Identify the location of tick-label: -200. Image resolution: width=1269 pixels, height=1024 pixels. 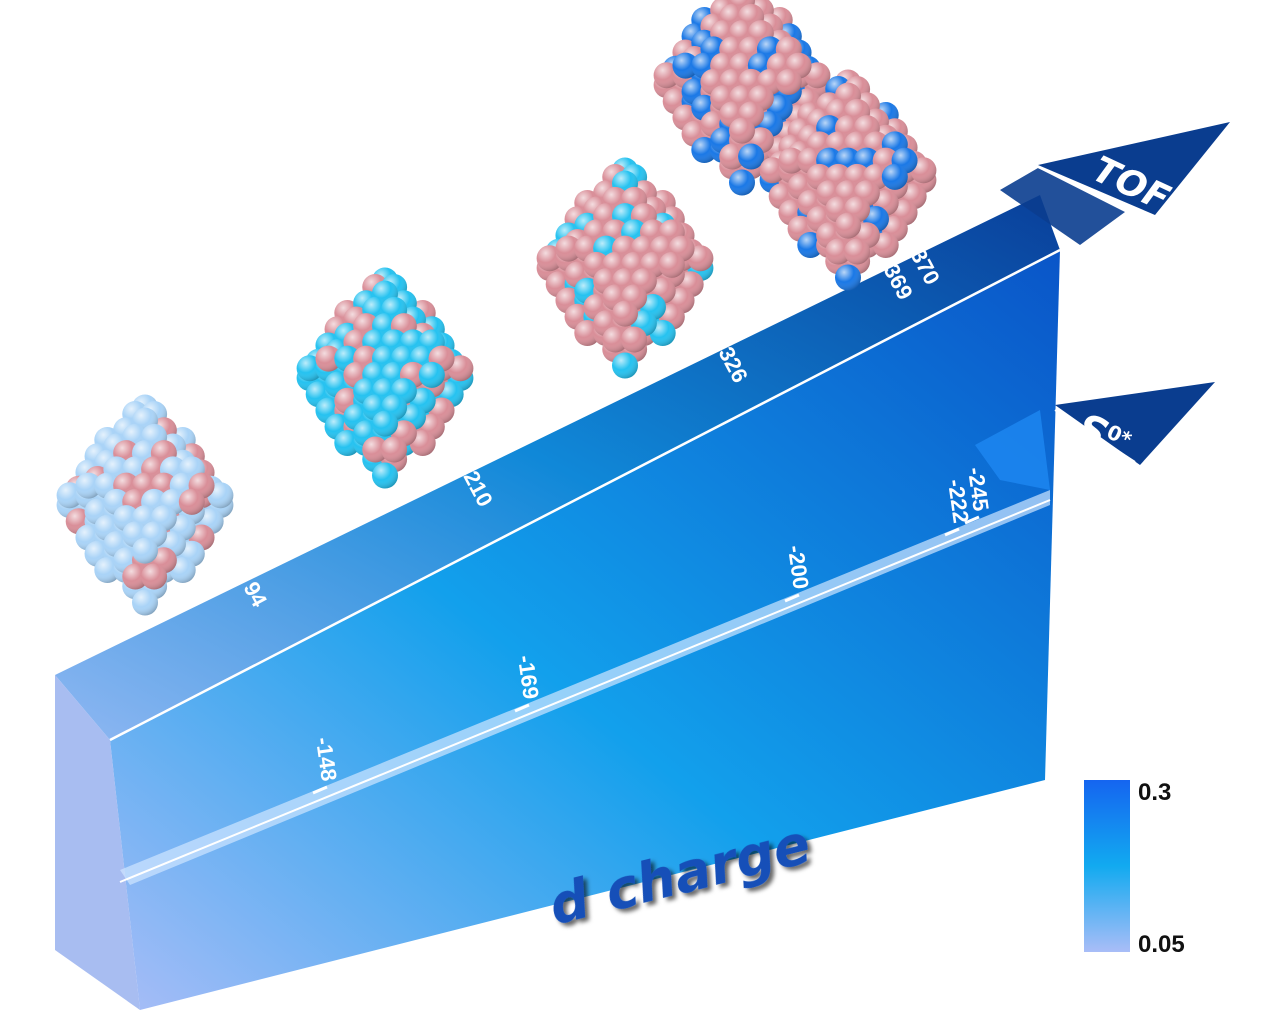
(798, 567).